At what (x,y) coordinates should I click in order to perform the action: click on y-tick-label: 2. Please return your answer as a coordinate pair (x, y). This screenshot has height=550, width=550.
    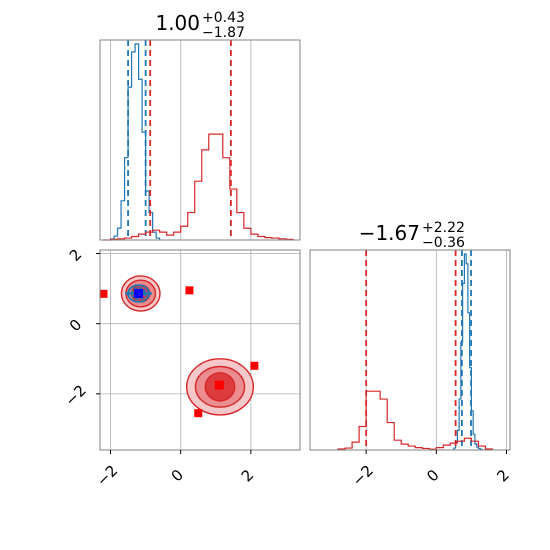
    Looking at the image, I should click on (75, 254).